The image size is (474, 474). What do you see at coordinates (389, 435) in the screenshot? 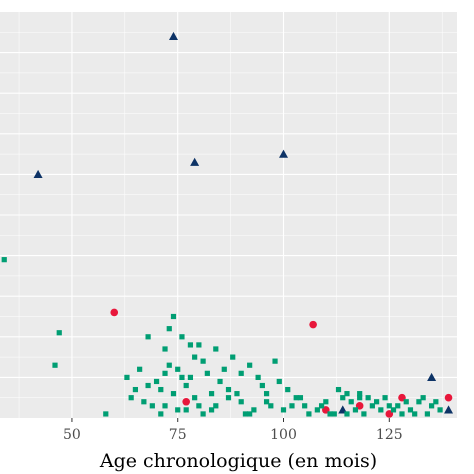
I see `x-tick-label: 125` at bounding box center [389, 435].